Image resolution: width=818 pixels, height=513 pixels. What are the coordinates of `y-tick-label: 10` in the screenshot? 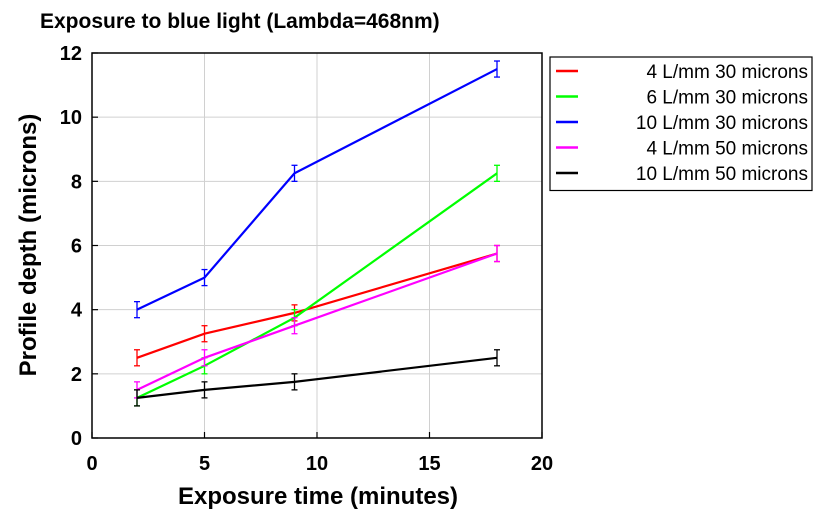 It's located at (71, 118).